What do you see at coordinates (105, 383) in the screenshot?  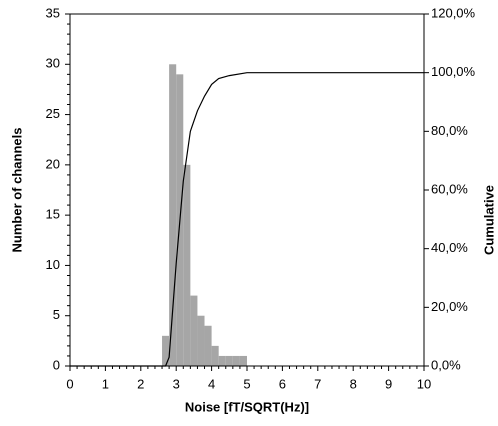 I see `x-tick-label: 1` at bounding box center [105, 383].